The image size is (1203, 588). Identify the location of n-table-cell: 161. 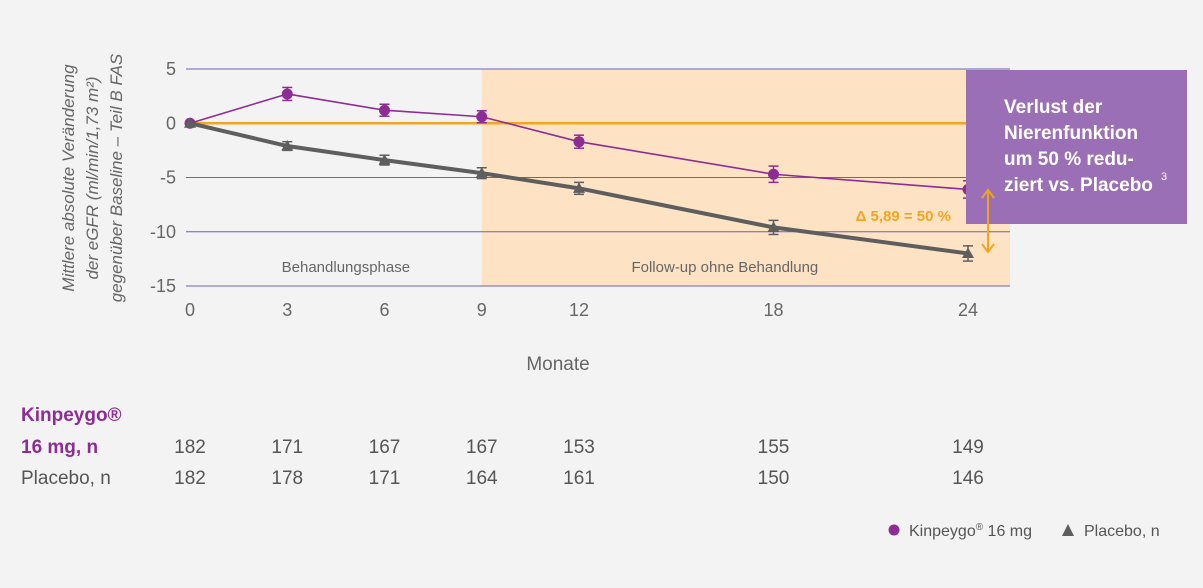
(579, 478).